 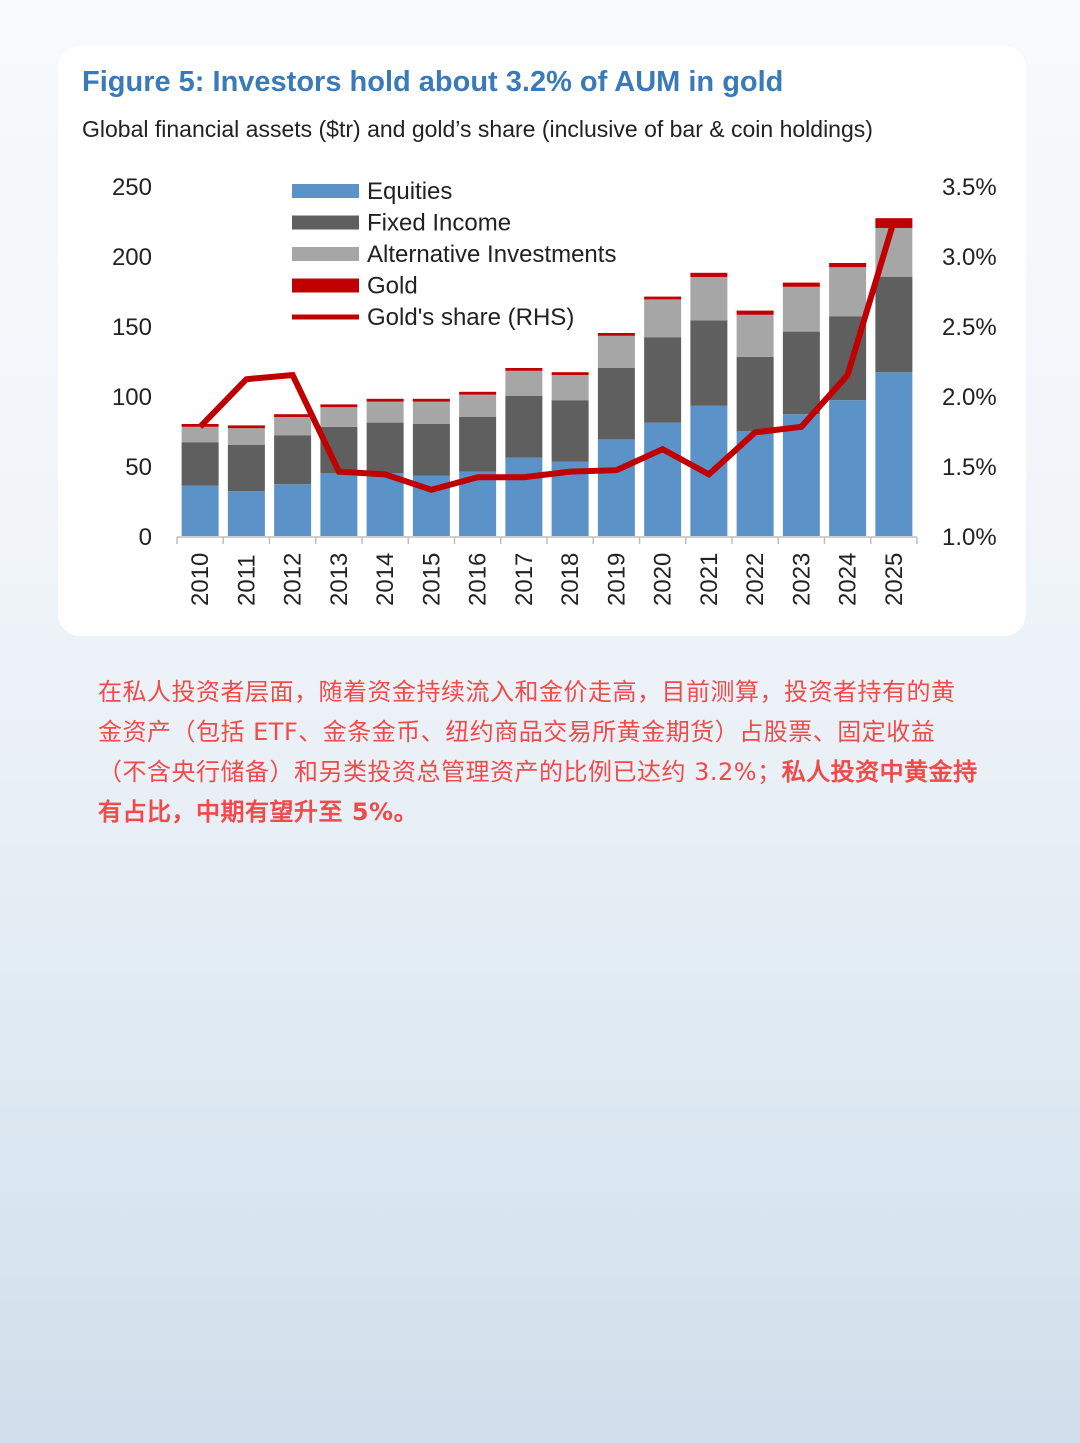 I want to click on y-tick-label: 150, so click(x=132, y=327).